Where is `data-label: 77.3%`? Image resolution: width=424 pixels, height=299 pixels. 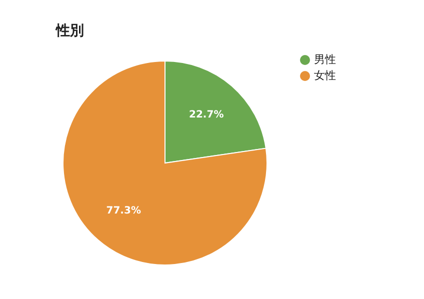 data-label: 77.3% is located at coordinates (123, 210).